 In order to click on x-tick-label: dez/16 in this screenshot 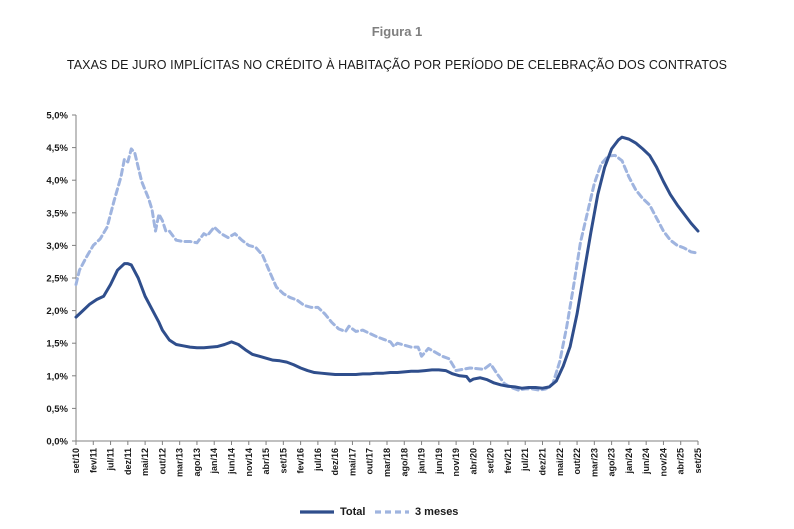, I will do `click(335, 462)`.